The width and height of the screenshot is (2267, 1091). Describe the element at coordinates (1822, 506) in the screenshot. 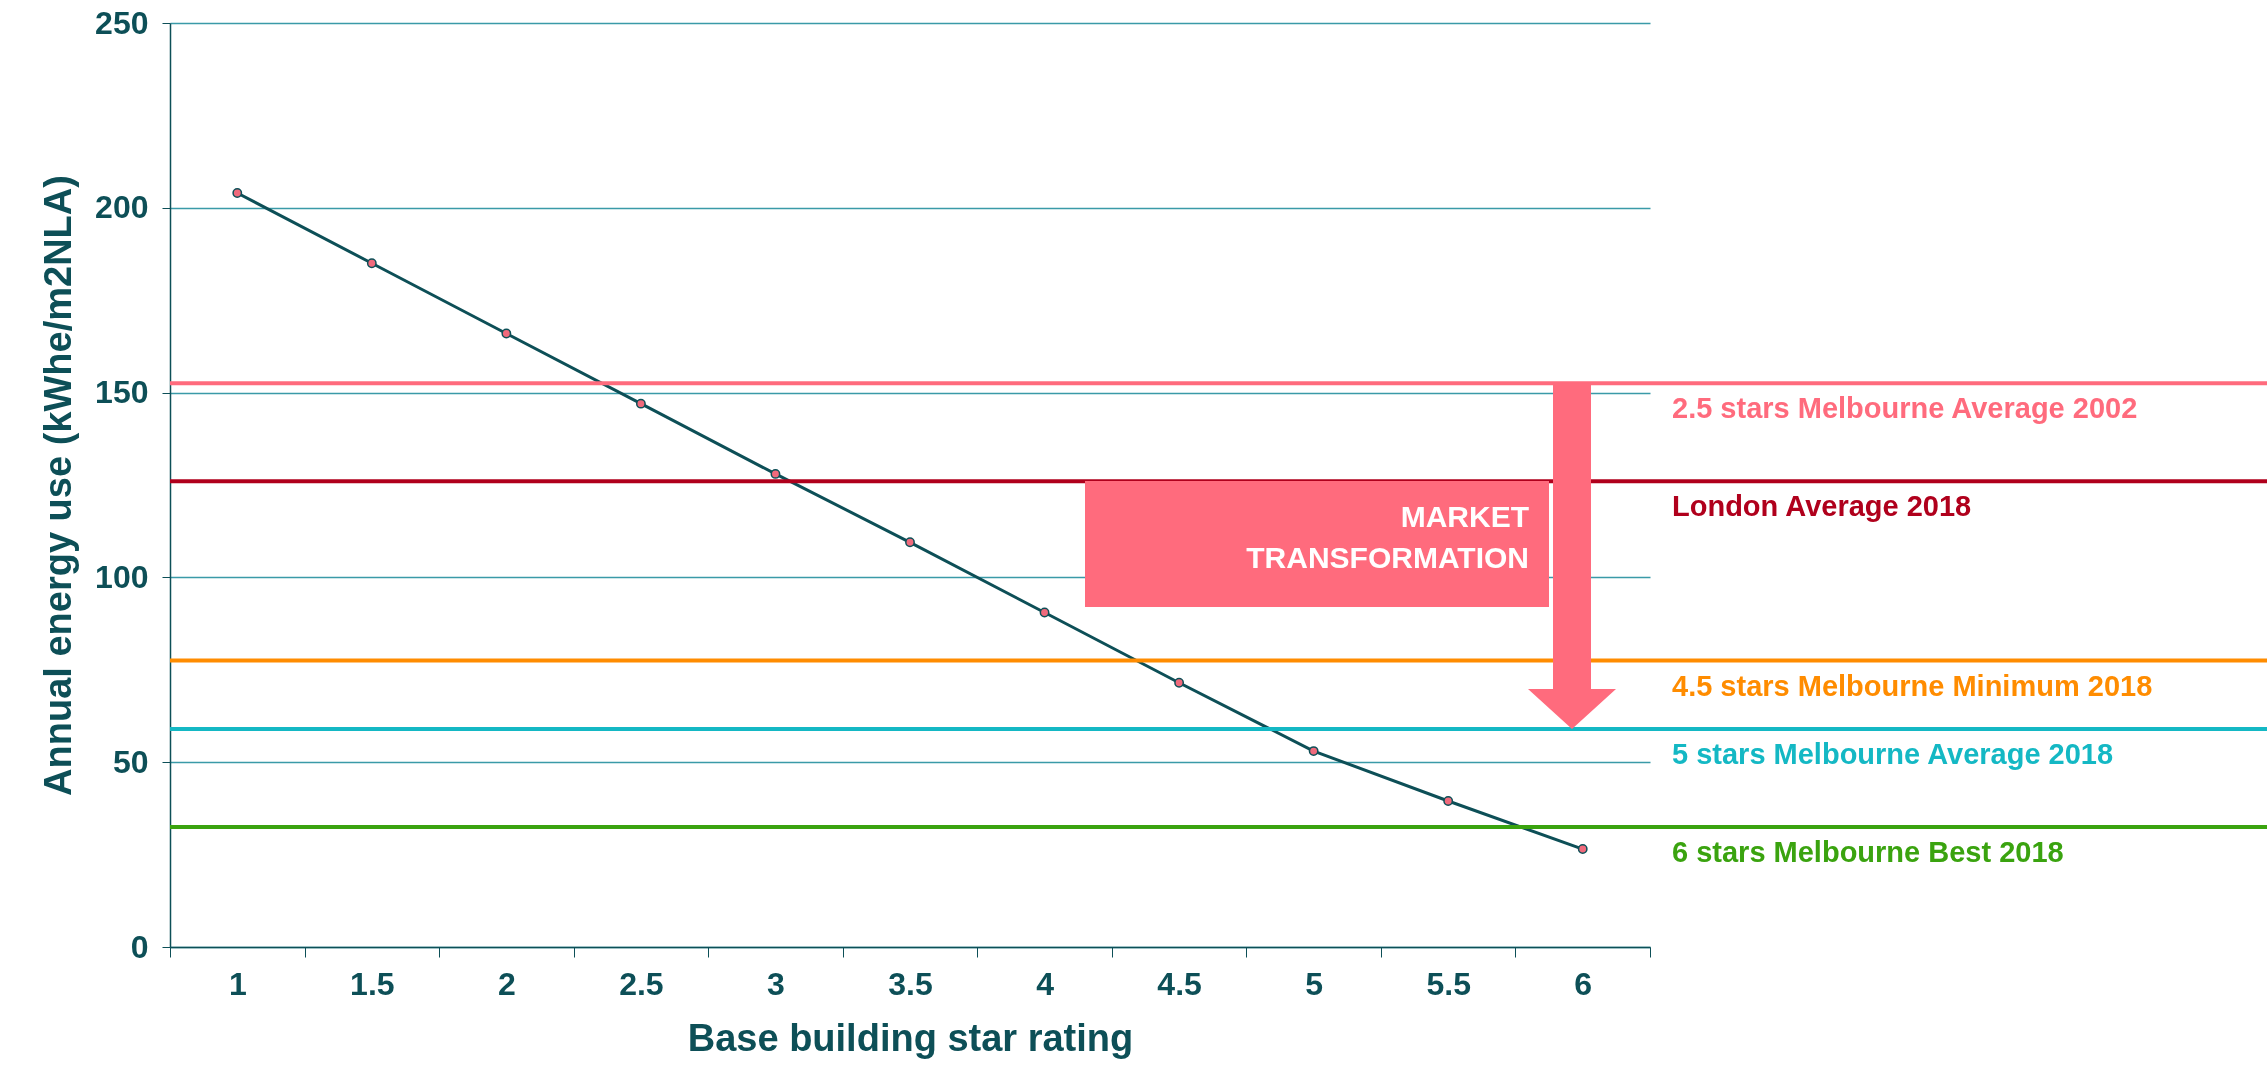

I see `ref-line-label: London Average 2018` at that location.